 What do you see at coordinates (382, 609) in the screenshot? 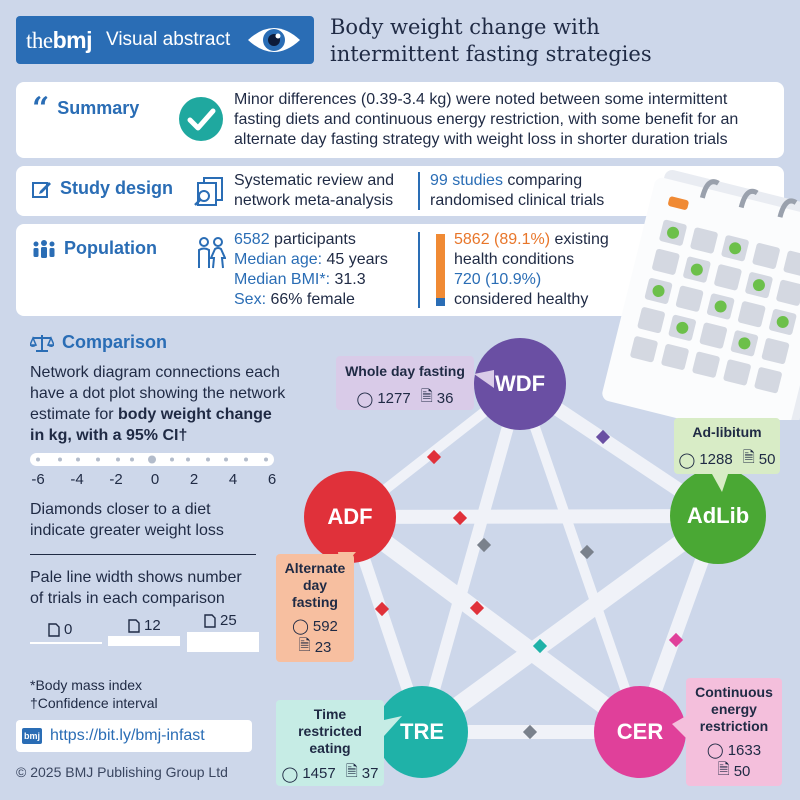
I see `diamond-adf-tre` at bounding box center [382, 609].